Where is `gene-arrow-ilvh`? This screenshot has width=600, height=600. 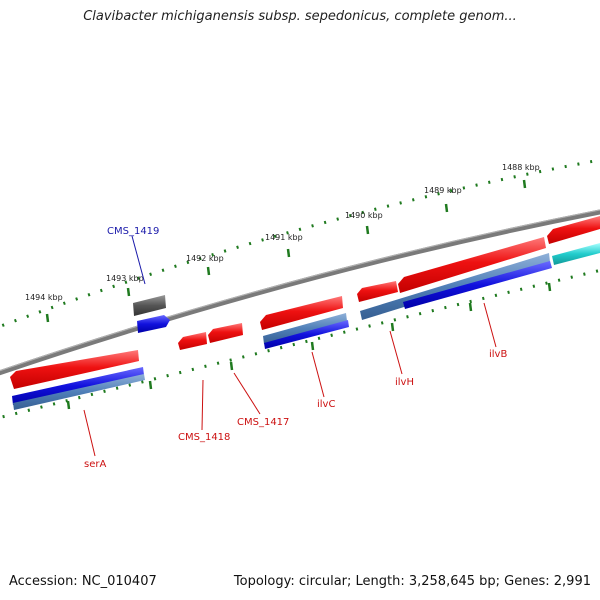
gene-arrow-ilvh is located at coordinates (377, 291).